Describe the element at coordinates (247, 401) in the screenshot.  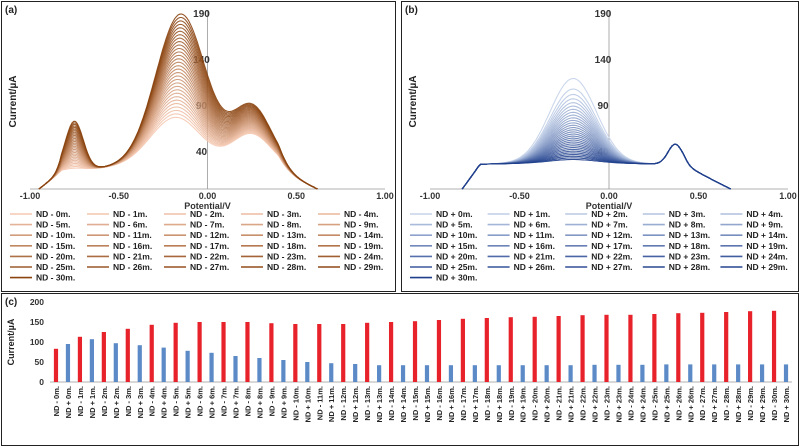
I see `x-tick-label-c: ND - 8m.` at that location.